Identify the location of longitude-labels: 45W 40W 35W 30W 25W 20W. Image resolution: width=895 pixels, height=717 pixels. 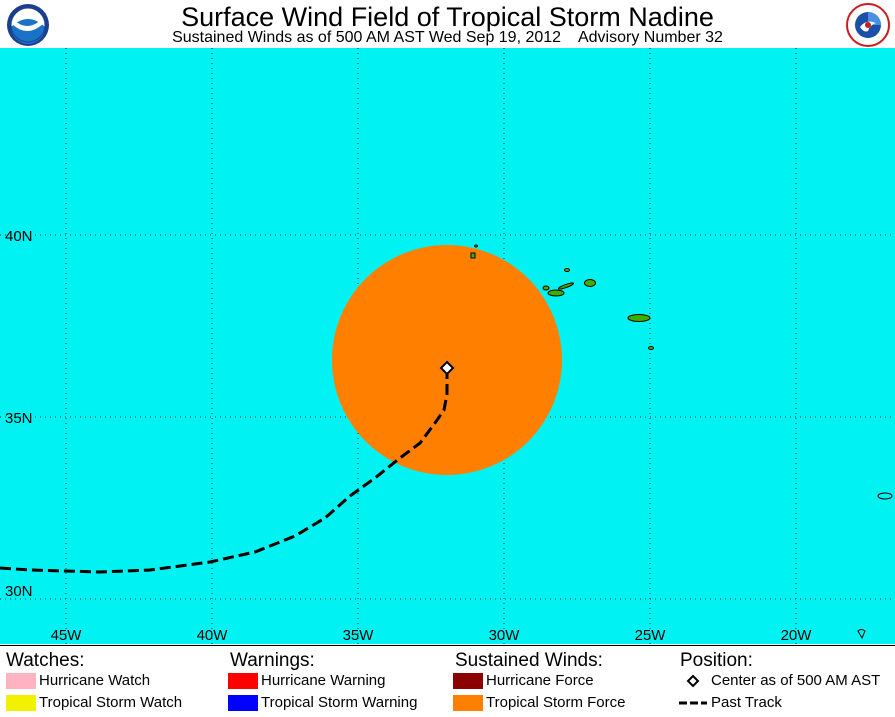
(432, 635).